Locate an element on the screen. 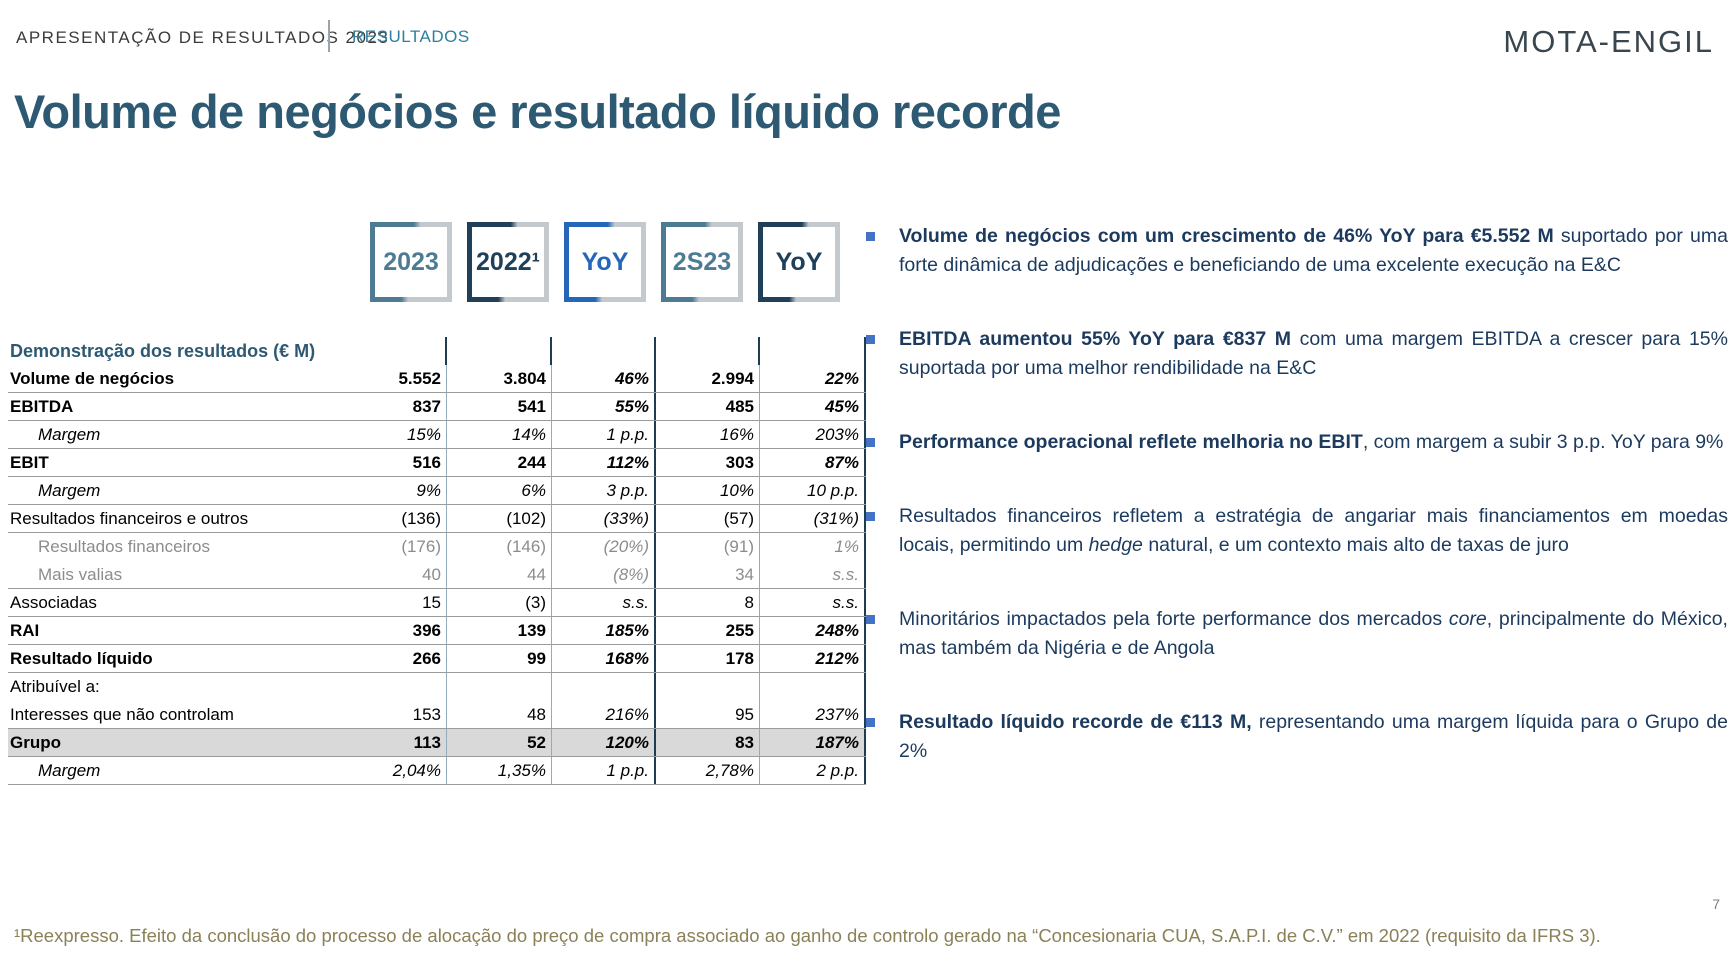 The height and width of the screenshot is (972, 1736). row-value: 2 p.p. is located at coordinates (813, 770).